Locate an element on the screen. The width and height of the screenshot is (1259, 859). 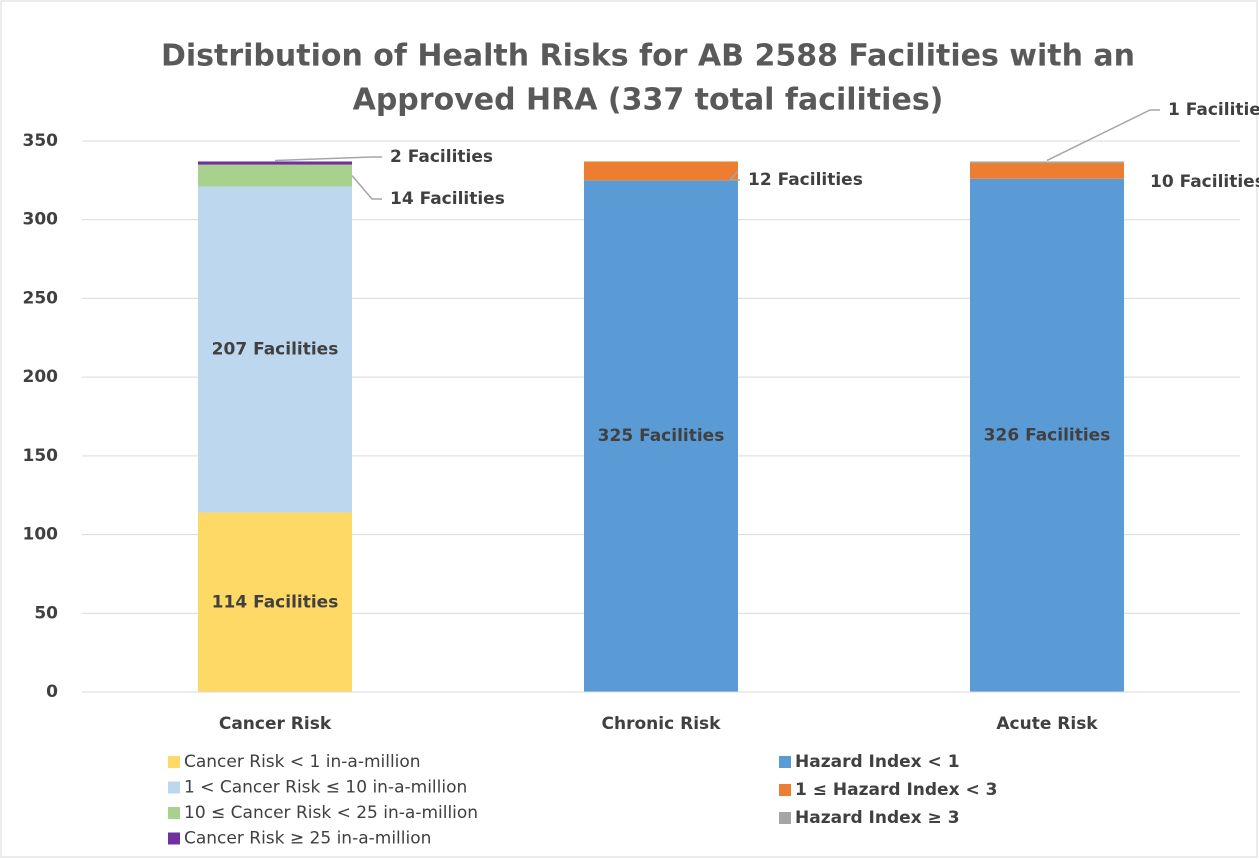
legend-label: 1 < Cancer Risk ≤ 10 in-a-million is located at coordinates (325, 788).